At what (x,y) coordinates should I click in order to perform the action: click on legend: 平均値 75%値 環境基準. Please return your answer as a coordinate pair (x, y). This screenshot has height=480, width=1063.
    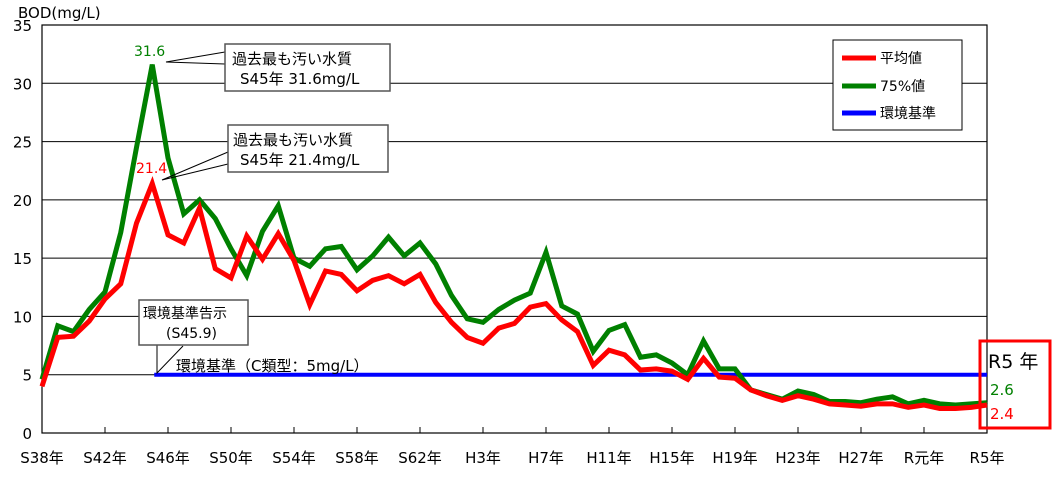
    Looking at the image, I should click on (897, 85).